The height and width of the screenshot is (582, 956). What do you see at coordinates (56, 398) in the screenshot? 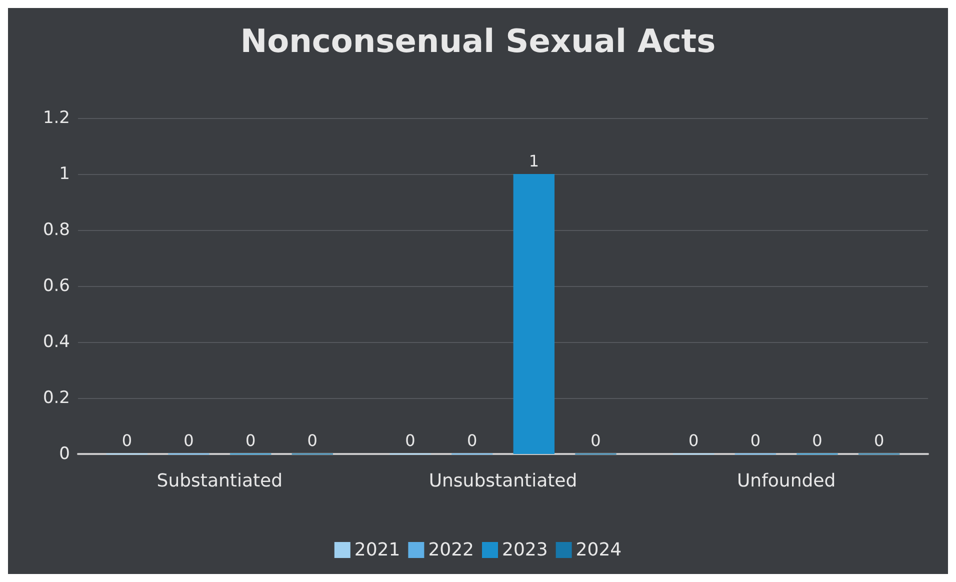
I see `y-tick-label: 0.2` at bounding box center [56, 398].